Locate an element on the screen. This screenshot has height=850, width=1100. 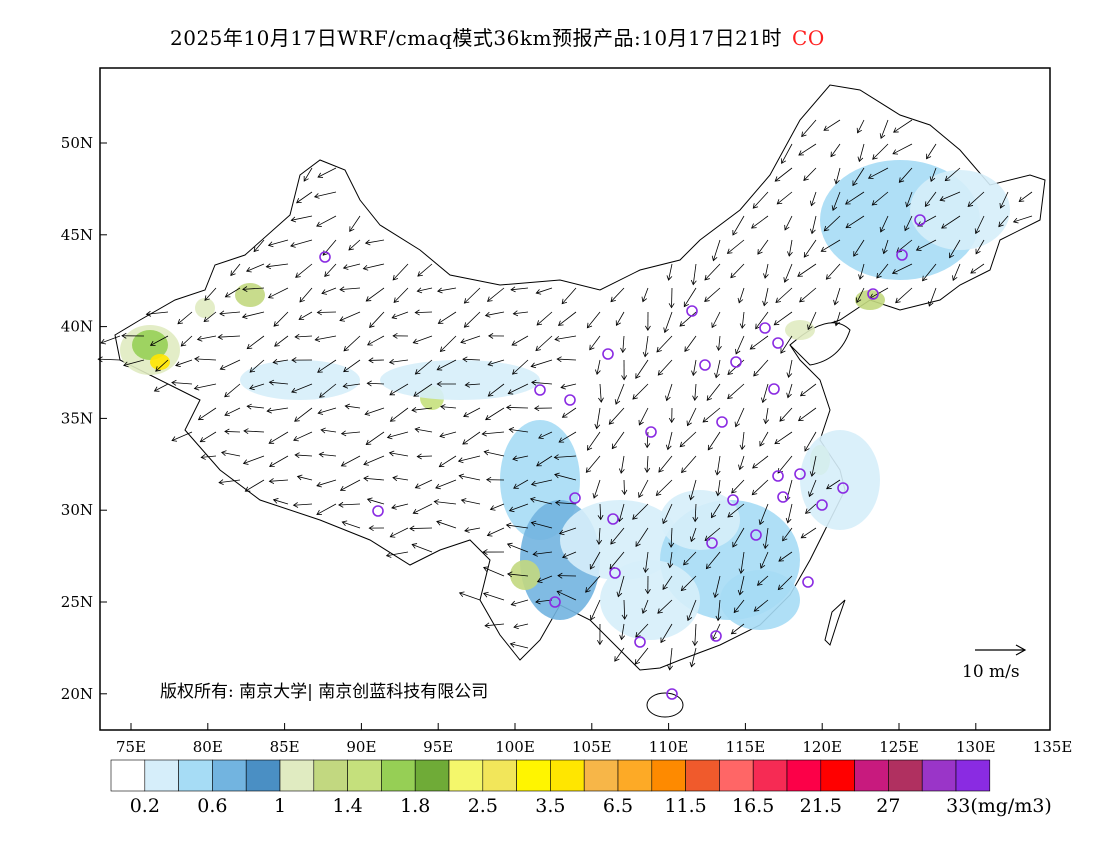
colorbar-label: 33(mg/m3) is located at coordinates (999, 806).